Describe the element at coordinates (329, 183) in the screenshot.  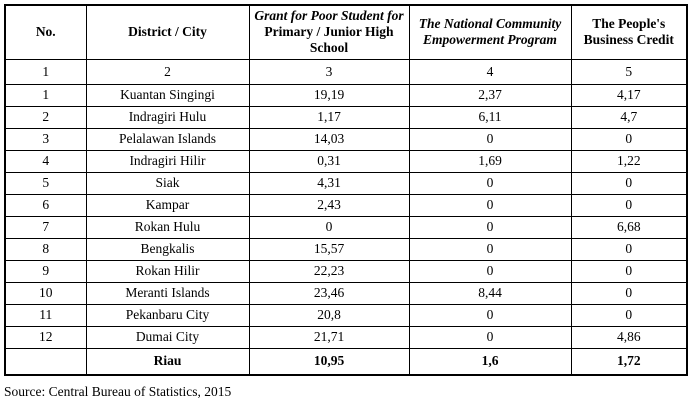
I see `cell-grant-value: 4,31` at that location.